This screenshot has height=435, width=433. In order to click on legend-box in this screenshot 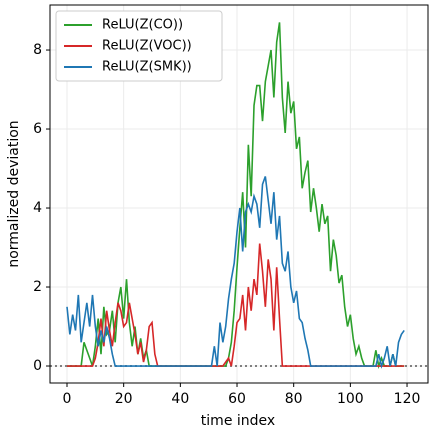, I will do `click(139, 46)`.